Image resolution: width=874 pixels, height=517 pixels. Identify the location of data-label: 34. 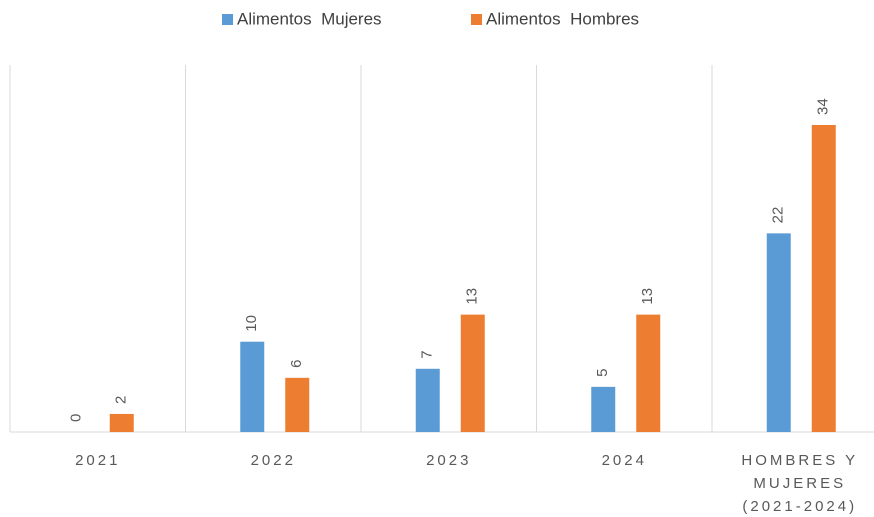
(823, 106).